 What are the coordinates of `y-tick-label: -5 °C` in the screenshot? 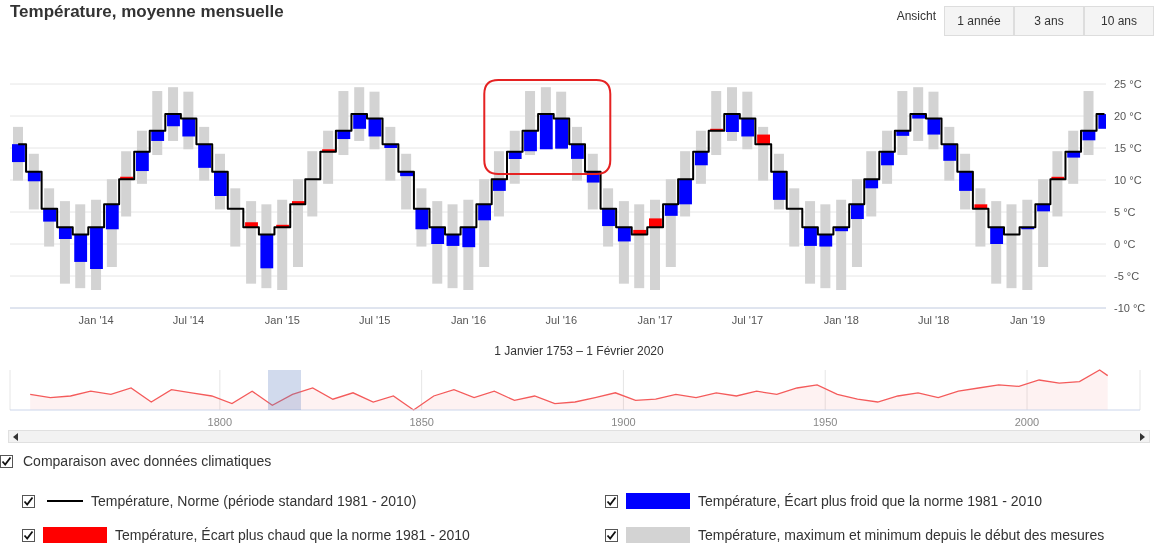 It's located at (1127, 275).